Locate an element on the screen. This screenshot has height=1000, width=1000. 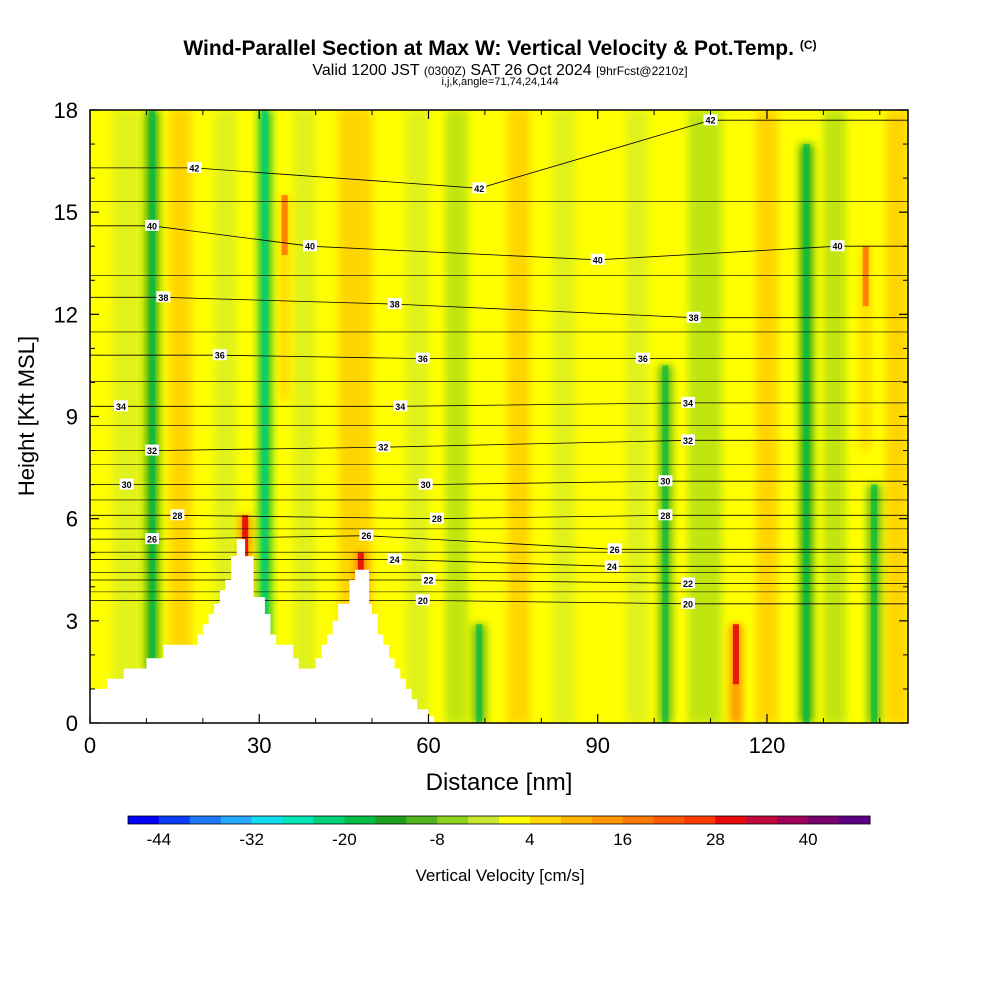
colorbar-tick-label: 16 is located at coordinates (622, 839).